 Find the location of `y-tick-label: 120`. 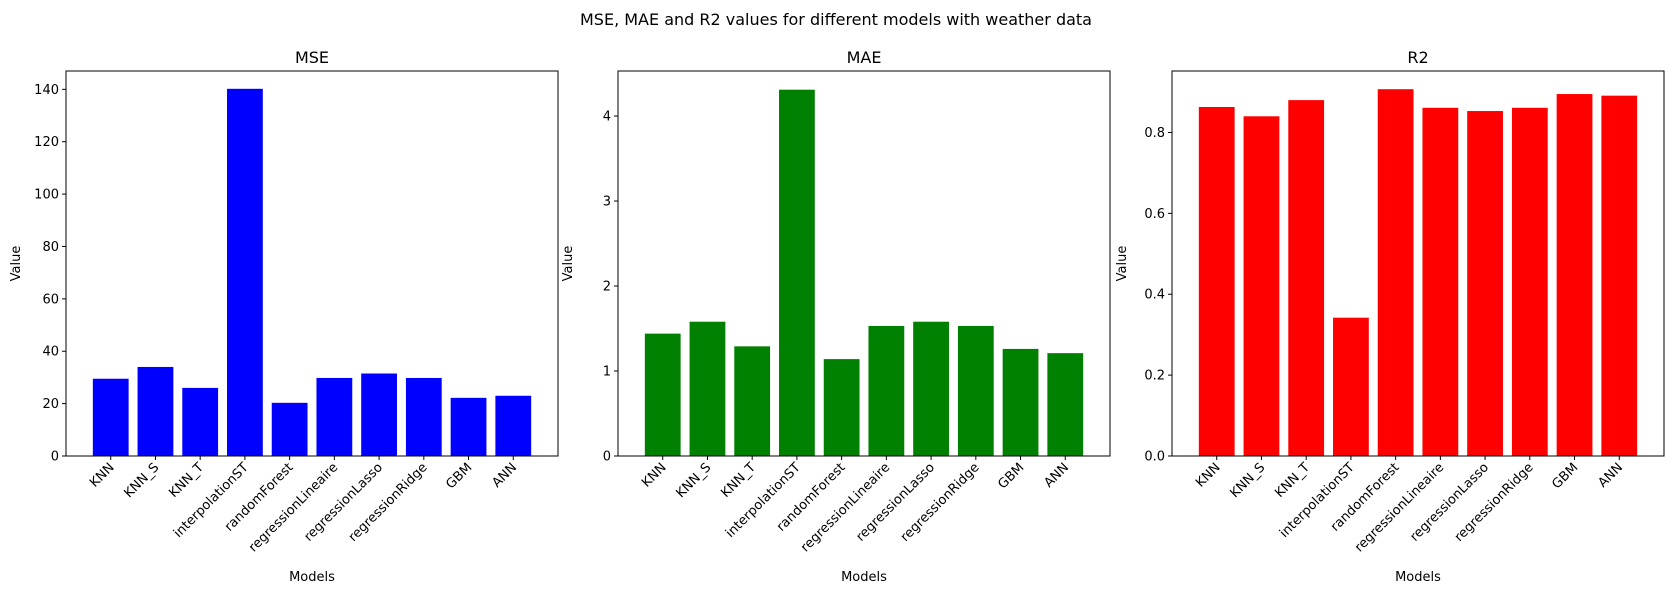

y-tick-label: 120 is located at coordinates (46, 142).